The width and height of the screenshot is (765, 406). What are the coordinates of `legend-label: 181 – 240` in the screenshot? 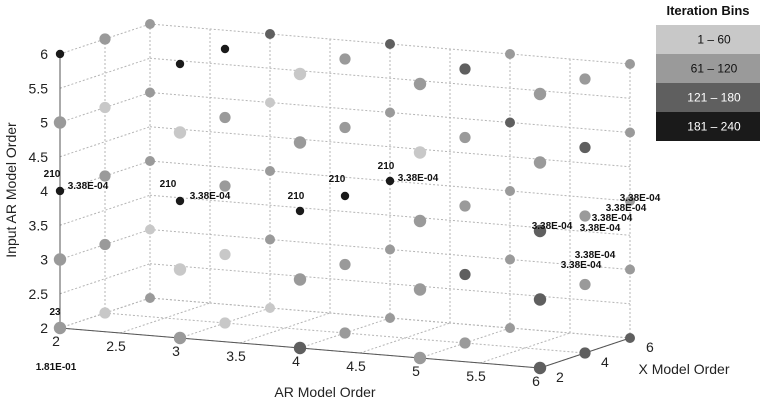 It's located at (714, 127).